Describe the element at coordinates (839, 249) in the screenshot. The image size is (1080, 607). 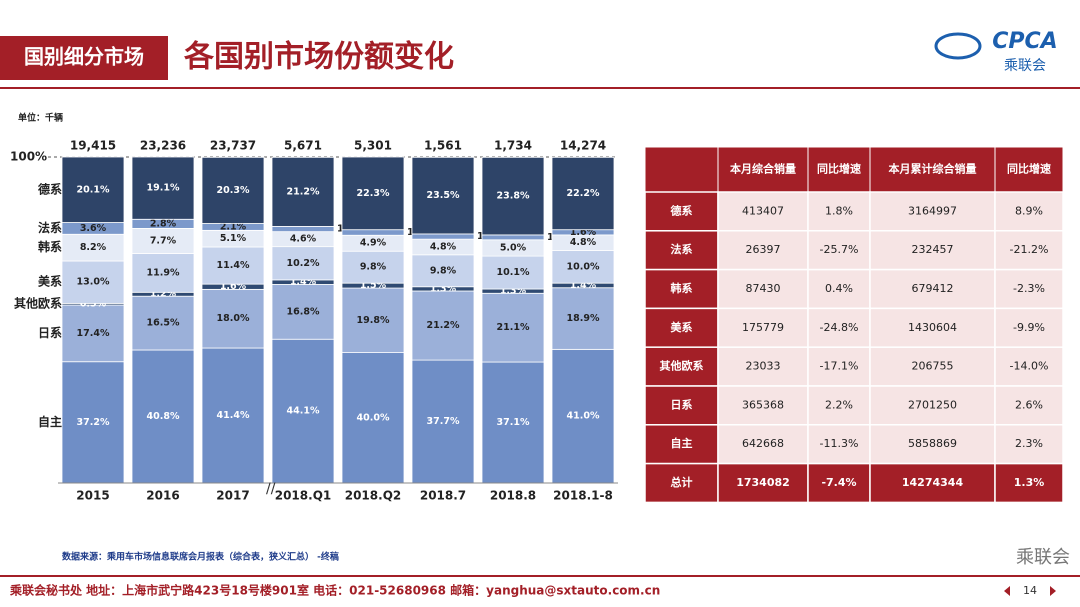
I see `cell-text: -25.7%` at that location.